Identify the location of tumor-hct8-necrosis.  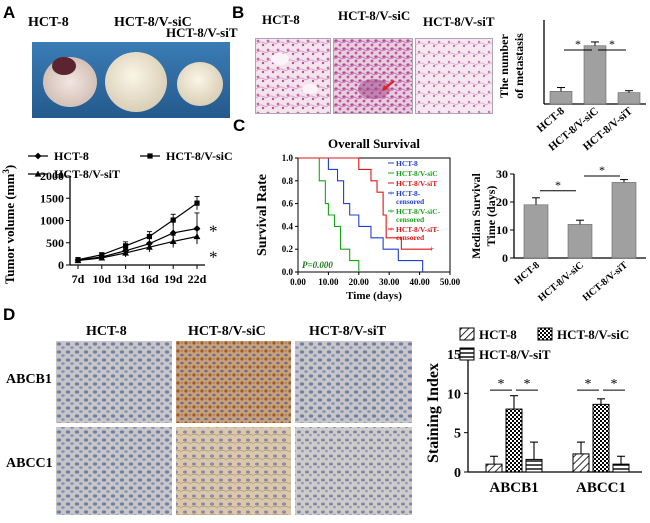
(64, 66).